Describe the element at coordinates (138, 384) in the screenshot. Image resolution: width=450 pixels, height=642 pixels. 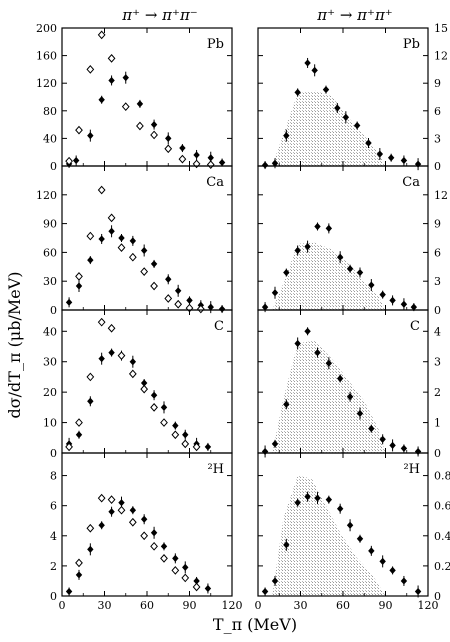
I see `panel-c-pm: 0 10 20 30 40 C` at that location.